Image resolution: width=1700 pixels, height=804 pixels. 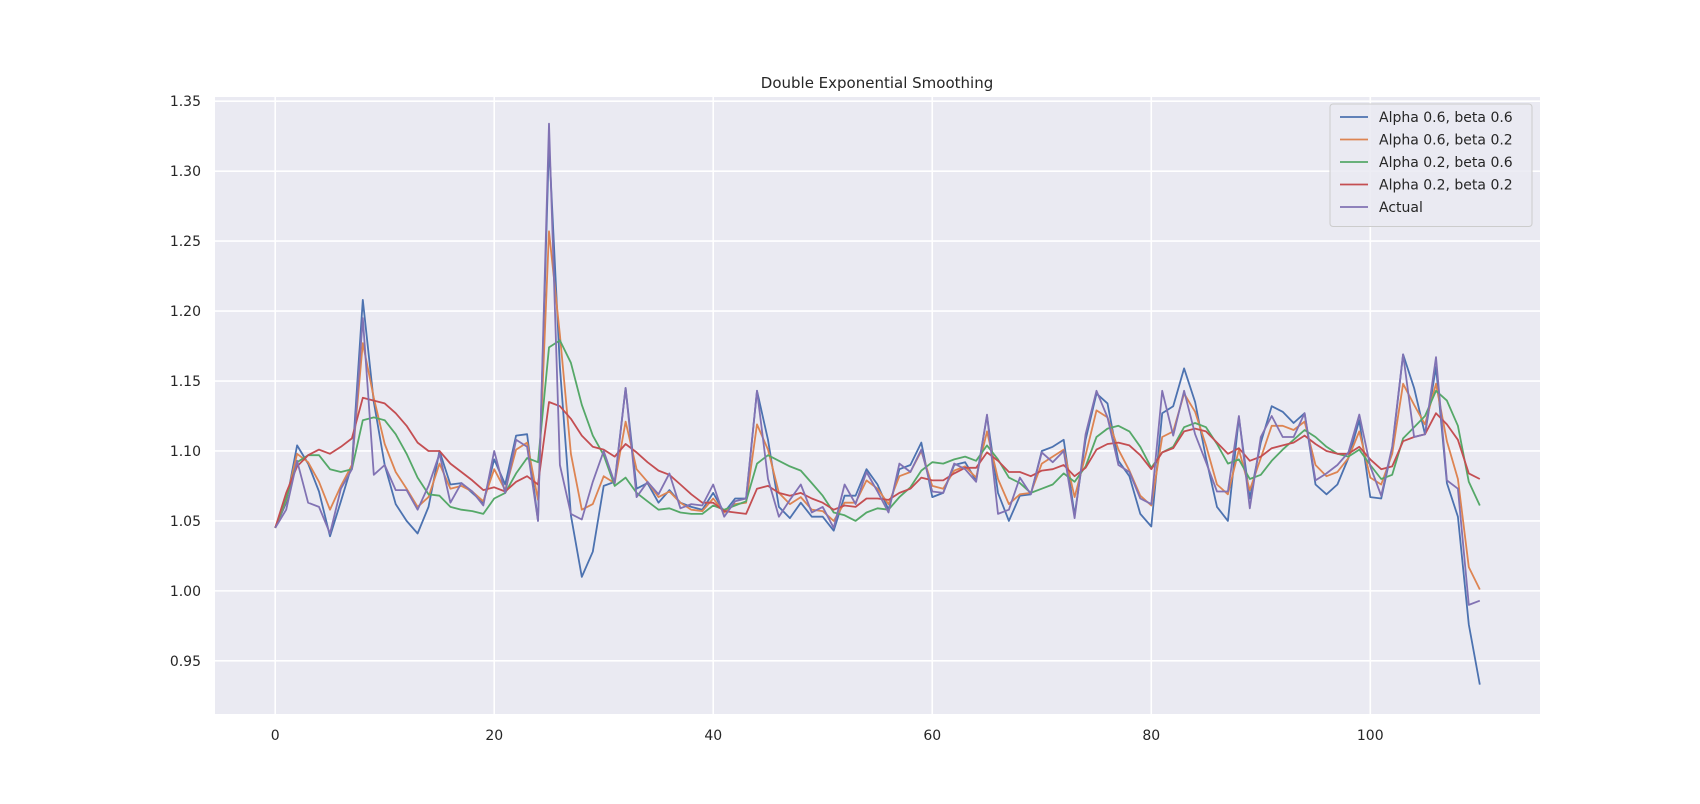 I want to click on x-tick-label: 60, so click(x=932, y=736).